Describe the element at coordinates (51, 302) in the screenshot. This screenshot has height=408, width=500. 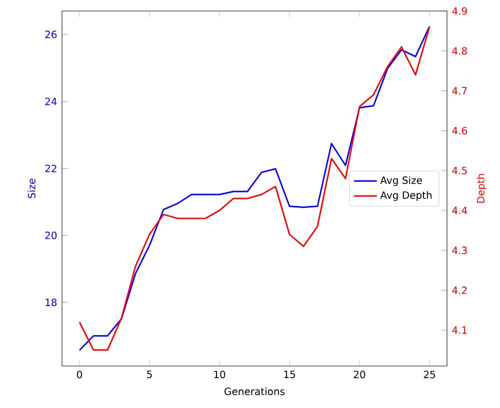
I see `y-tick-label: 18` at that location.